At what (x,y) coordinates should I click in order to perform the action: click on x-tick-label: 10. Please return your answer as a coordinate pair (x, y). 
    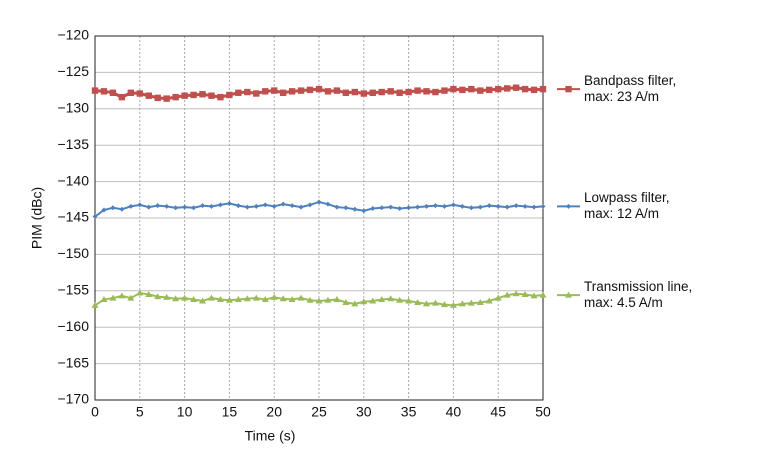
    Looking at the image, I should click on (185, 412).